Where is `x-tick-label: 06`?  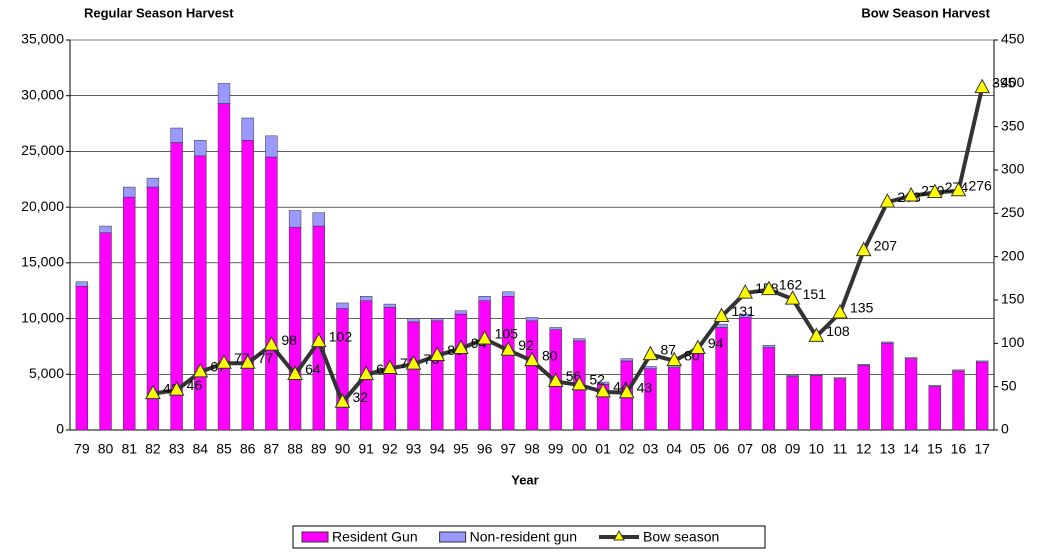 x-tick-label: 06 is located at coordinates (722, 449).